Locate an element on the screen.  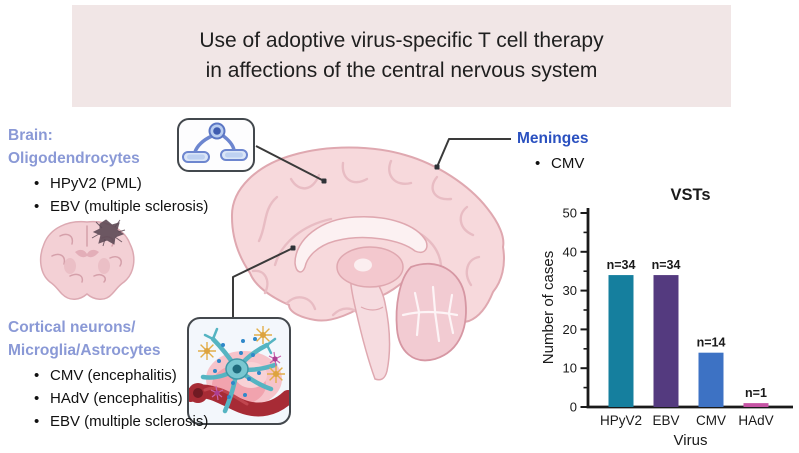
svg-text: VSTs is located at coordinates (690, 195).